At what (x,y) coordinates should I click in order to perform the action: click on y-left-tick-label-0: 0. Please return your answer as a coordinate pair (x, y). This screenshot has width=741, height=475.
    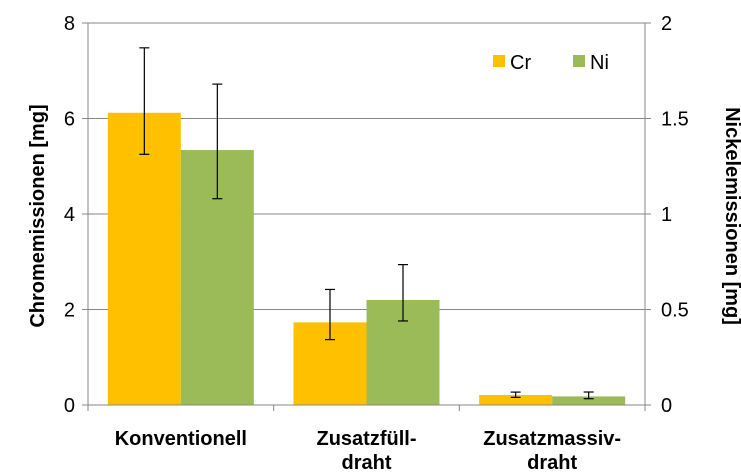
    Looking at the image, I should click on (69, 406).